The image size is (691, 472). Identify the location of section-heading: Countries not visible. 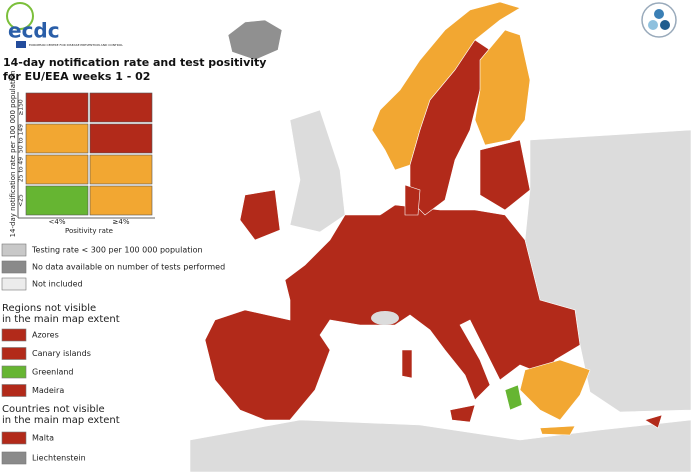
(53, 409).